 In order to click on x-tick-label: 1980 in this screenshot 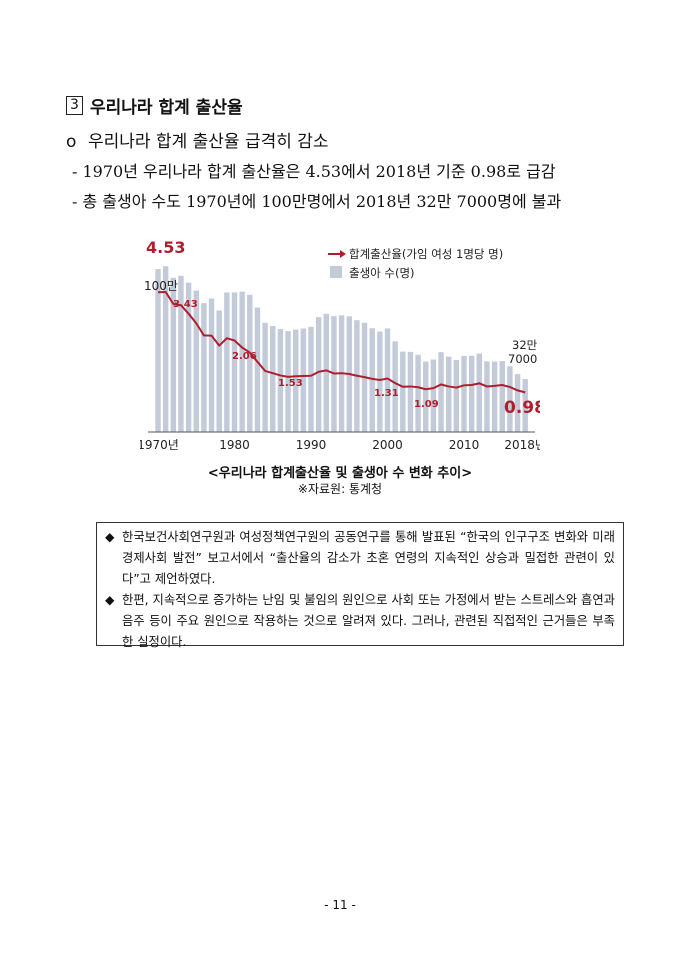, I will do `click(234, 445)`.